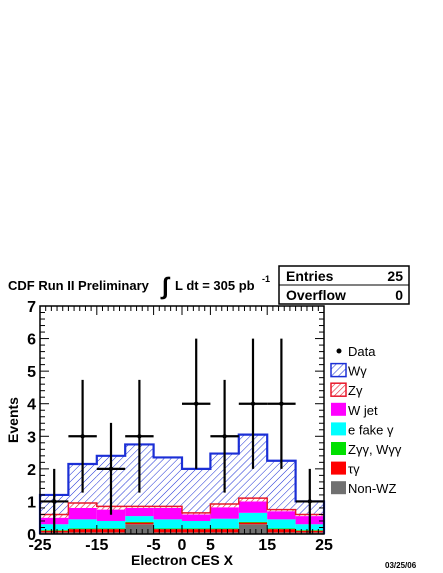  Describe the element at coordinates (324, 545) in the screenshot. I see `x-tick-label: 25` at that location.